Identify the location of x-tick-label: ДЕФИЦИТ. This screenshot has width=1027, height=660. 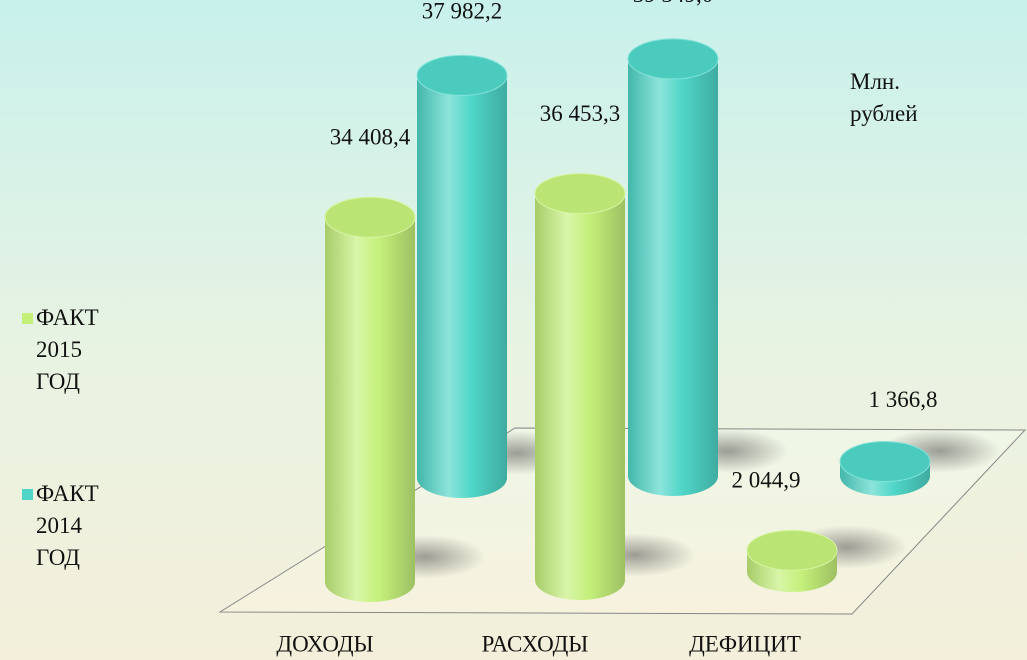
(745, 643).